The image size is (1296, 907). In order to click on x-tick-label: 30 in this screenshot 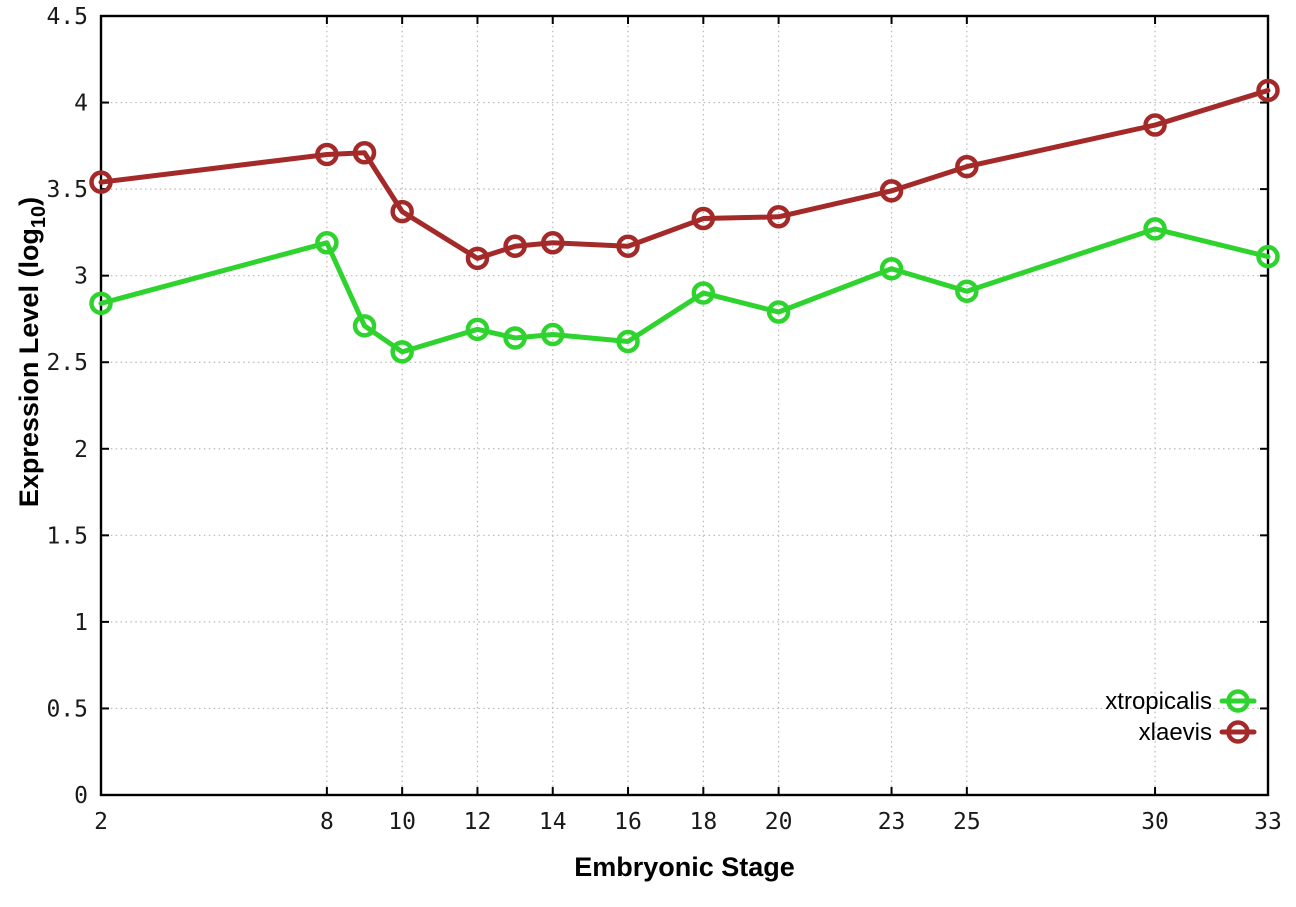, I will do `click(1155, 822)`.